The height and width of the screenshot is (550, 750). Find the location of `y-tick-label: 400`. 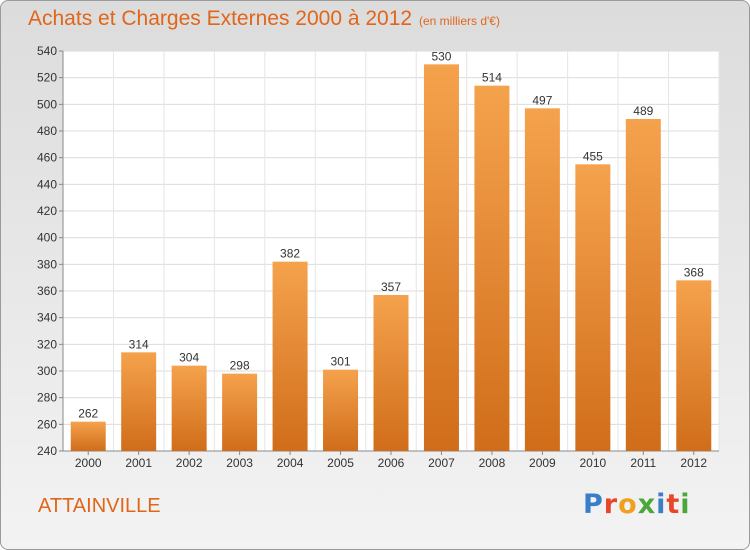

y-tick-label: 400 is located at coordinates (47, 238).